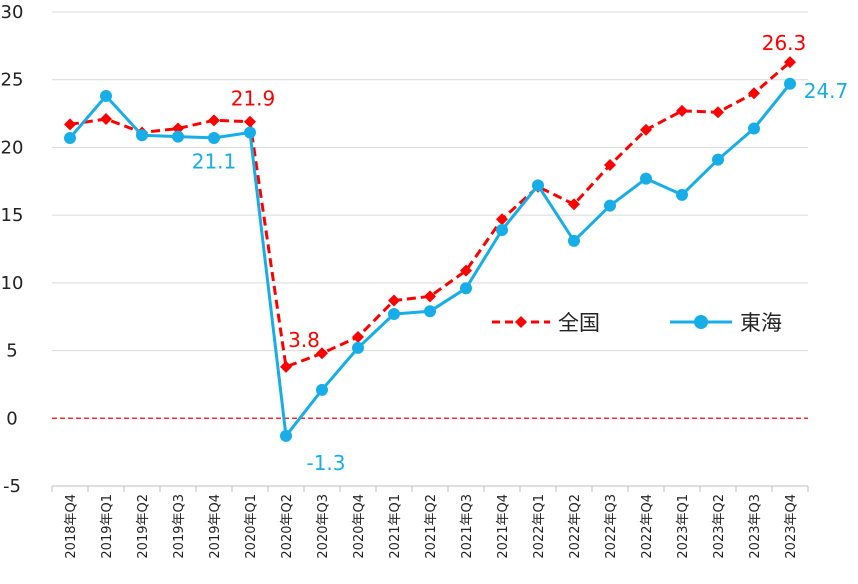  What do you see at coordinates (12, 80) in the screenshot?
I see `y-tick-label: 25` at bounding box center [12, 80].